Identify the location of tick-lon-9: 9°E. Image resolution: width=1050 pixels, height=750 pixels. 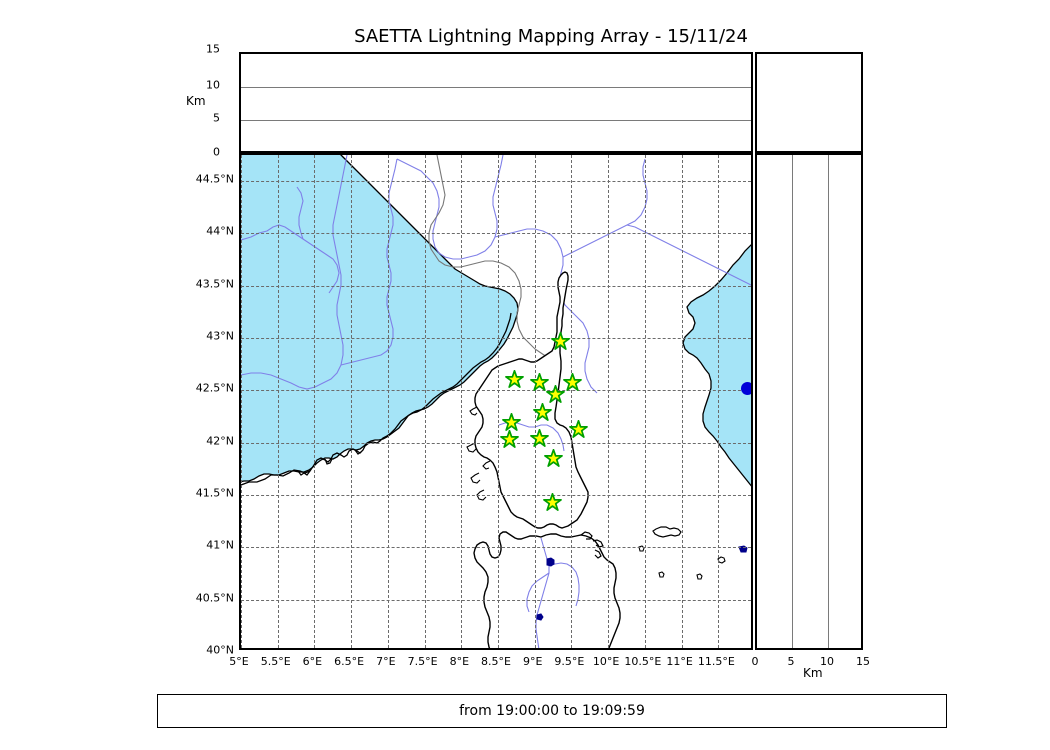
(532, 661).